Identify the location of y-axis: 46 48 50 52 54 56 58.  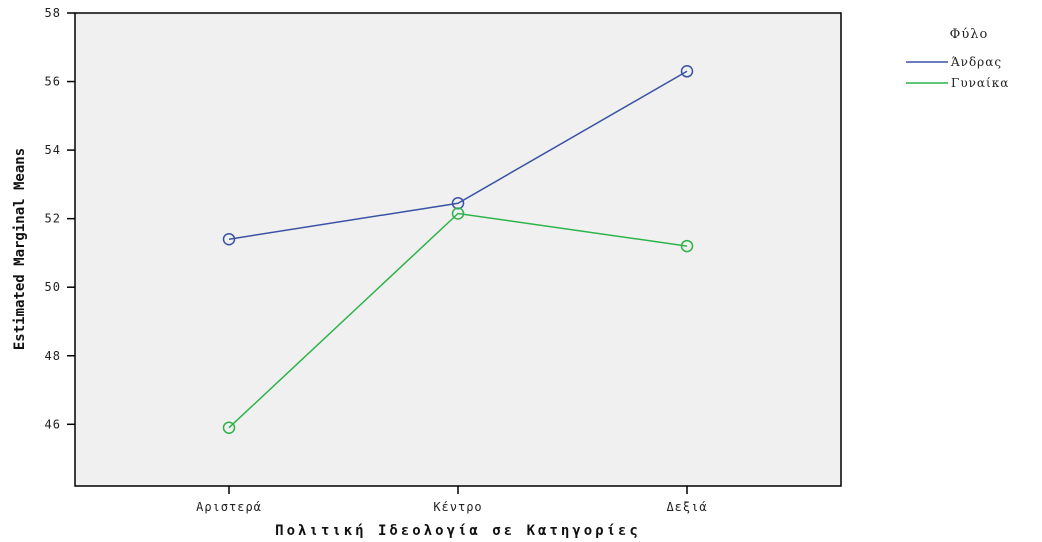
(60, 218).